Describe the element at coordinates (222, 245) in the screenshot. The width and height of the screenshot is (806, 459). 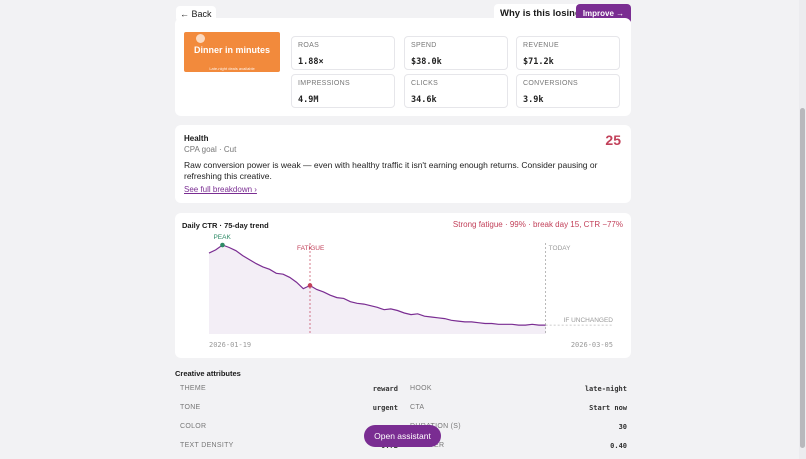
I see `peak-point` at that location.